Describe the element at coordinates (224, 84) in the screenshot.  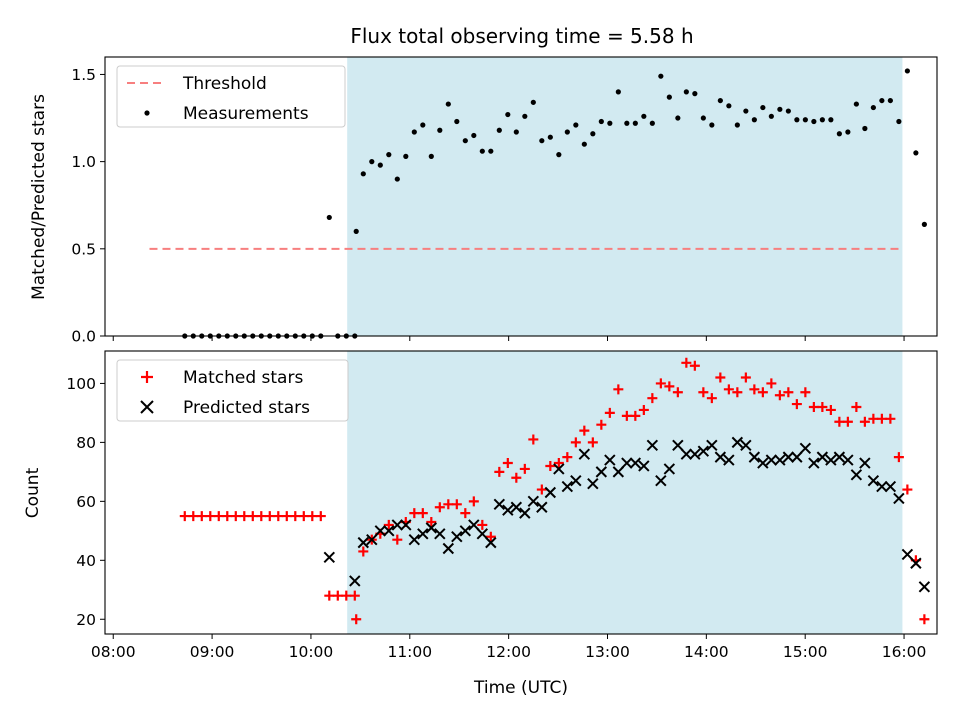
I see `legend-label: Threshold` at that location.